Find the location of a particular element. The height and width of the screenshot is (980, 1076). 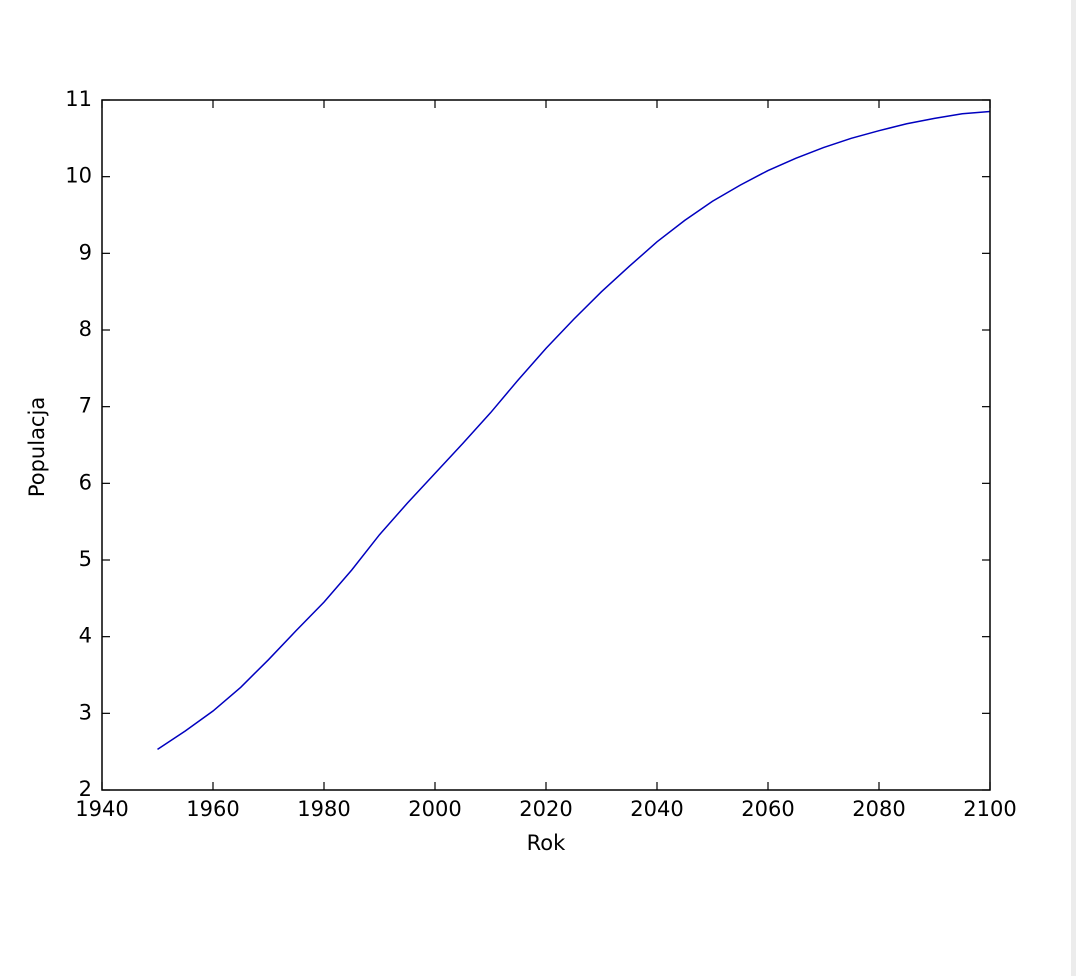

x-tick-label: 1960 is located at coordinates (212, 809).